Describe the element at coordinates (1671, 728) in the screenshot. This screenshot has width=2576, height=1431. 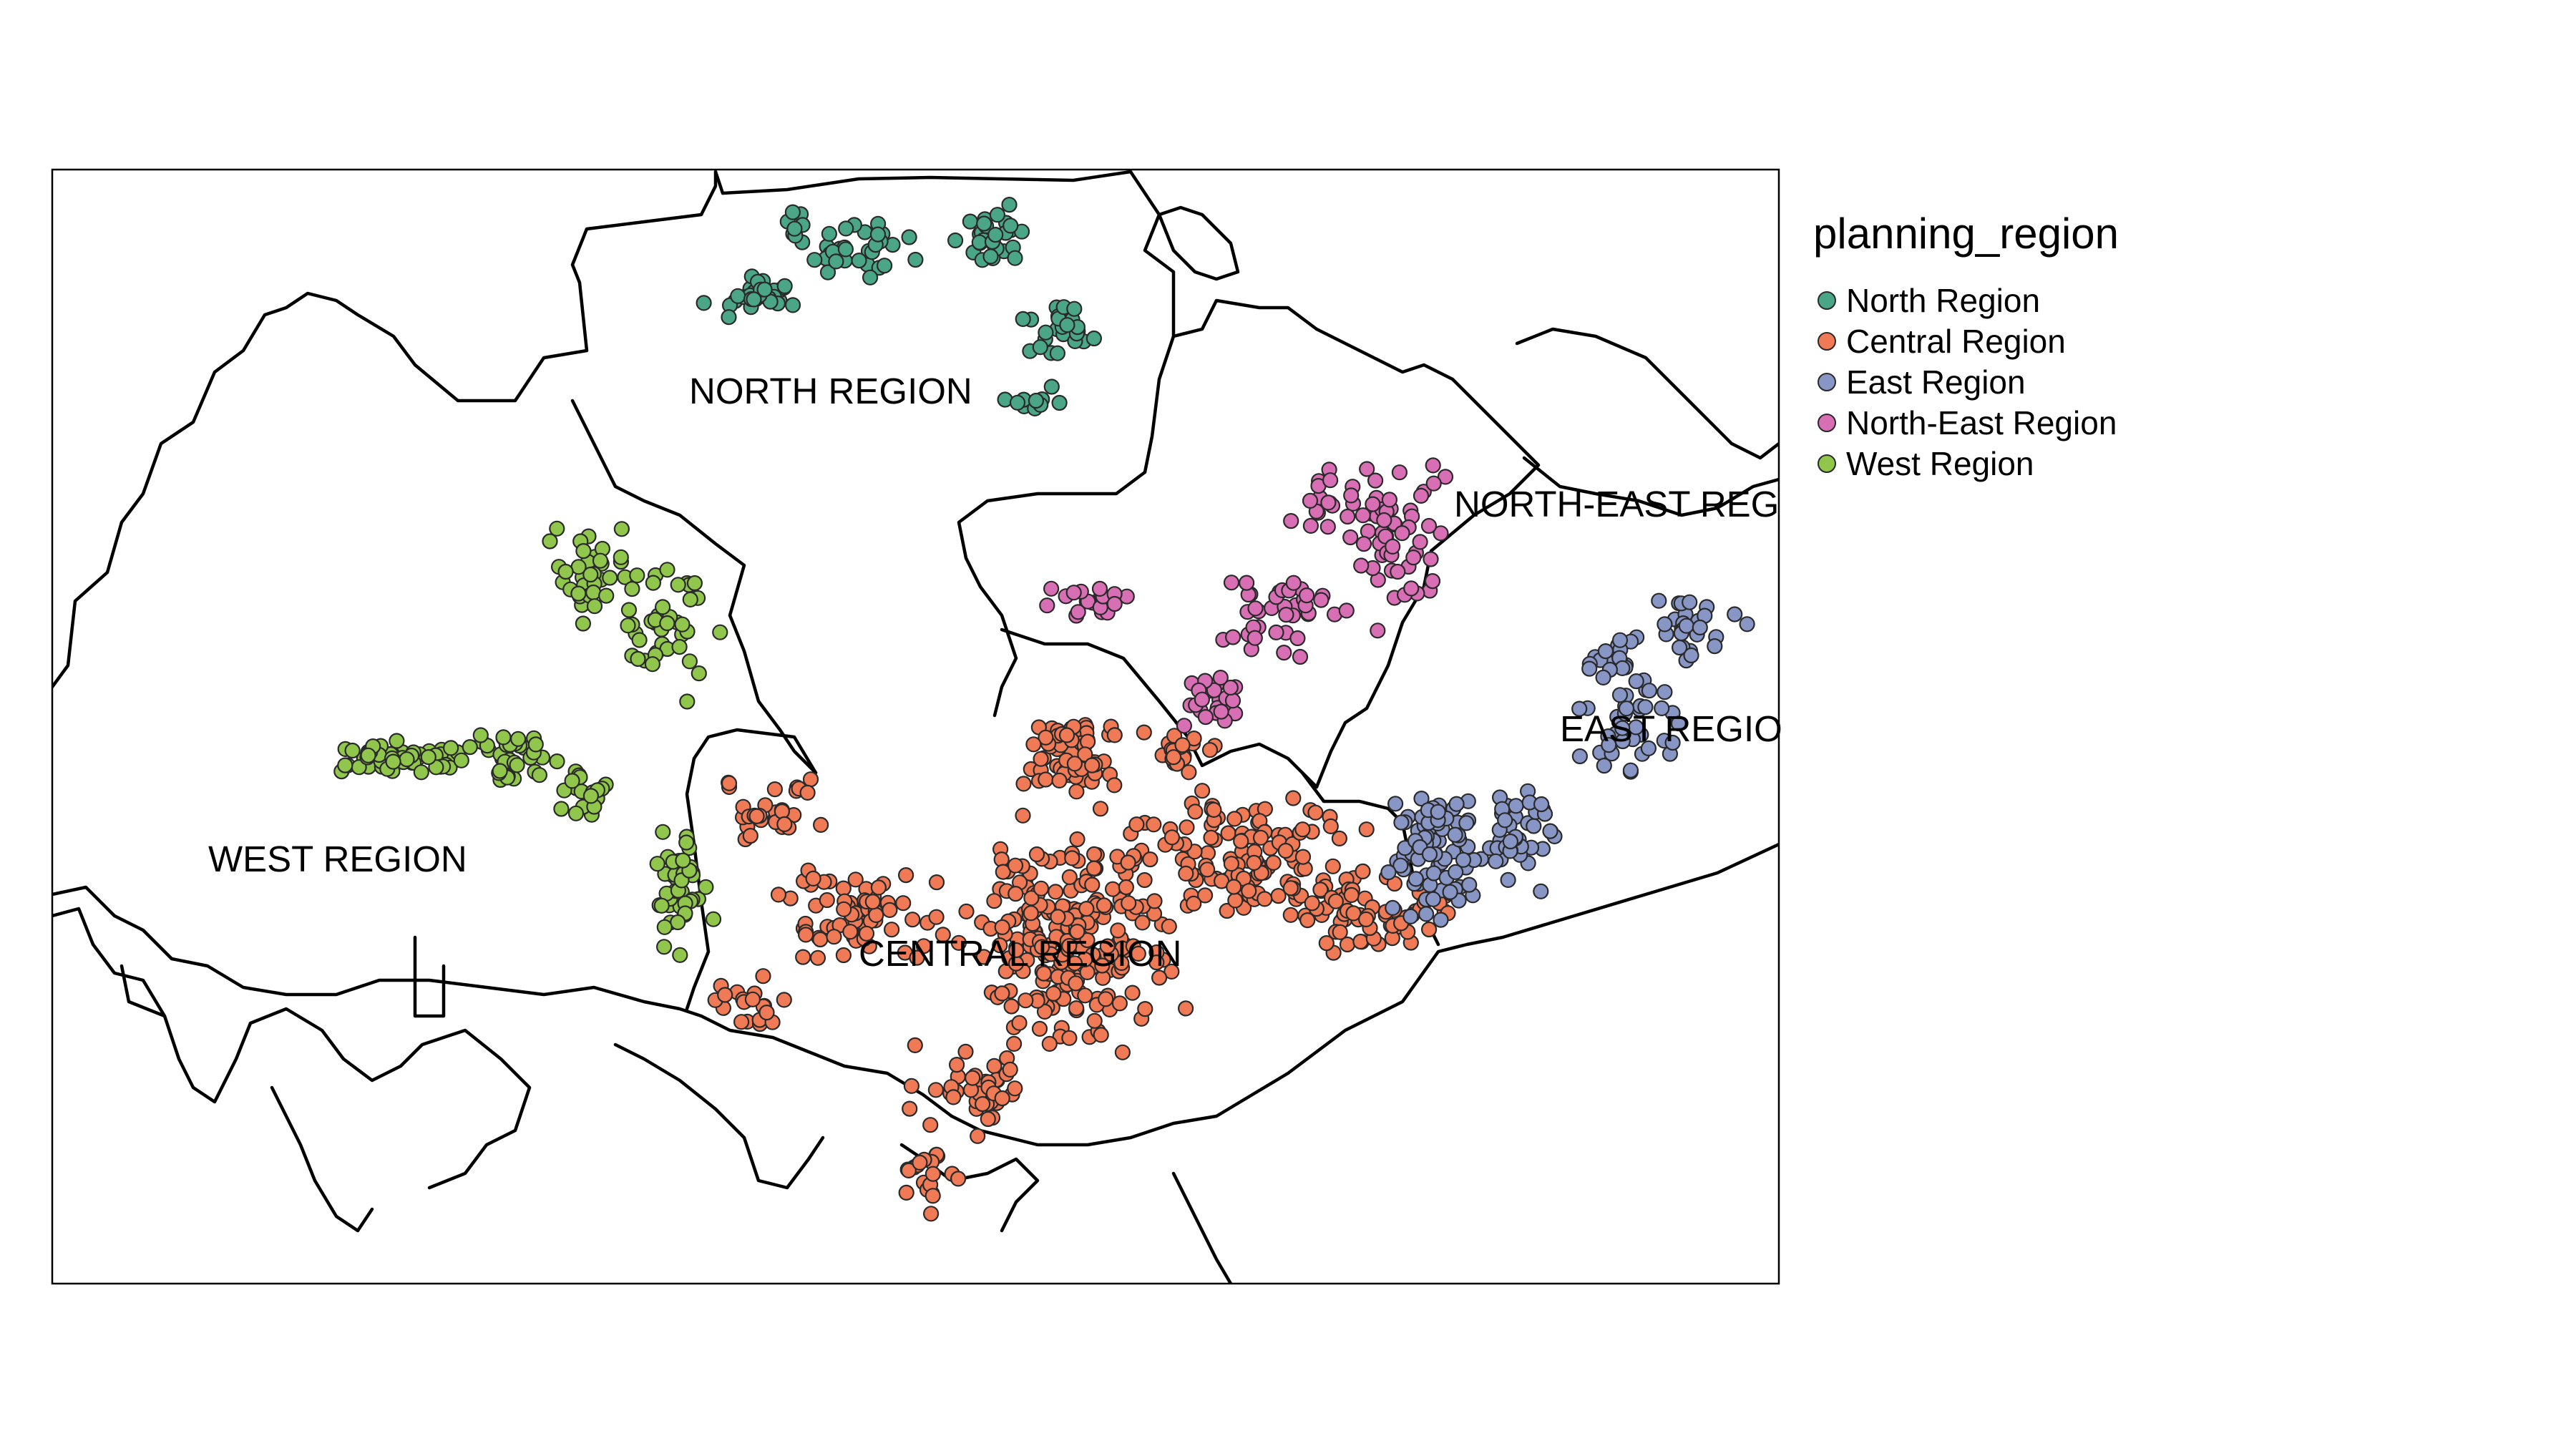
I see `label-east-region: EAST REGIO` at that location.